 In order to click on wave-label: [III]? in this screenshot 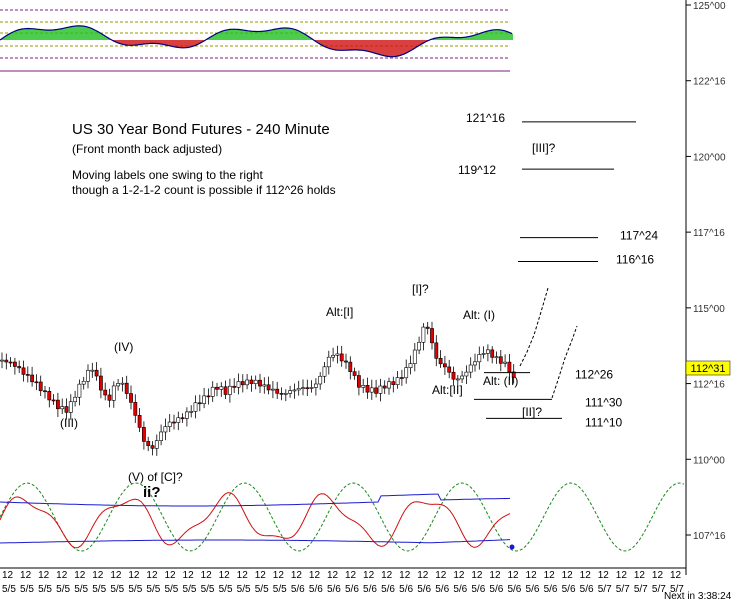, I will do `click(544, 148)`.